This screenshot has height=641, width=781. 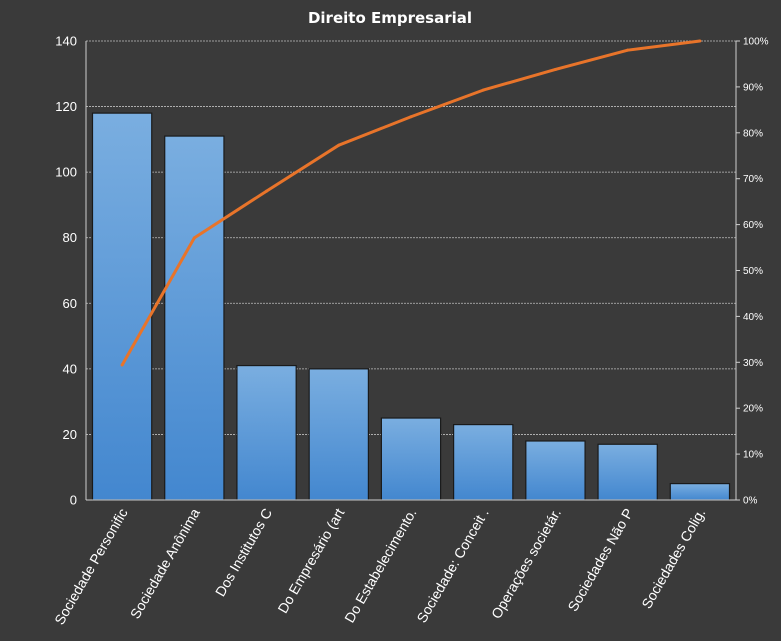 I want to click on x-tick-label: Sociedade Personific, so click(x=91, y=567).